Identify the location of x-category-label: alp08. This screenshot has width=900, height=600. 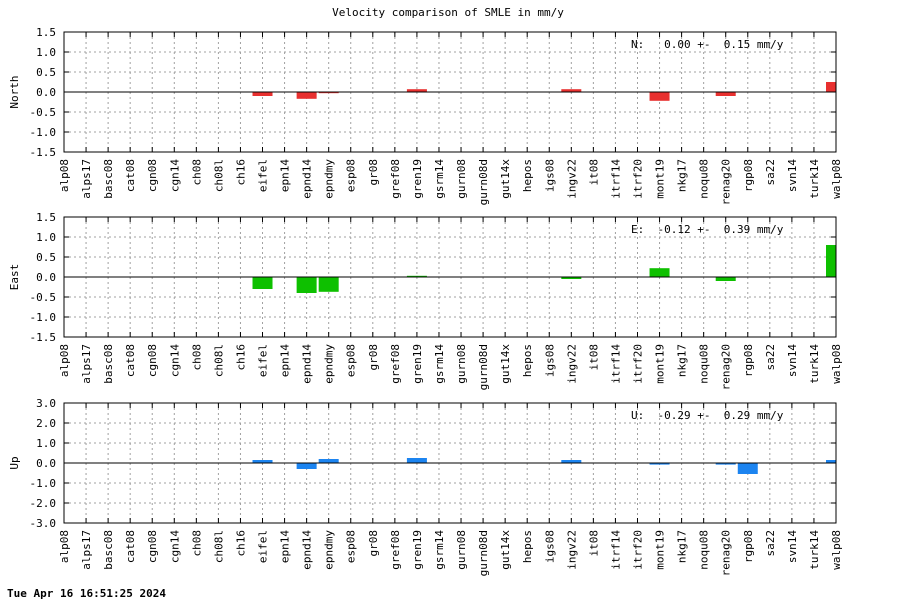
(64, 360).